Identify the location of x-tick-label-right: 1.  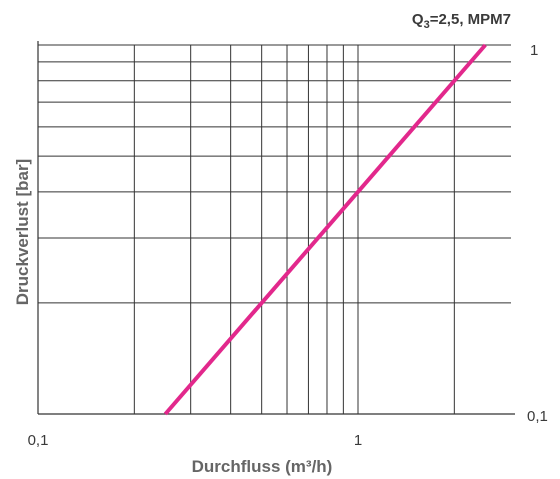
(358, 440).